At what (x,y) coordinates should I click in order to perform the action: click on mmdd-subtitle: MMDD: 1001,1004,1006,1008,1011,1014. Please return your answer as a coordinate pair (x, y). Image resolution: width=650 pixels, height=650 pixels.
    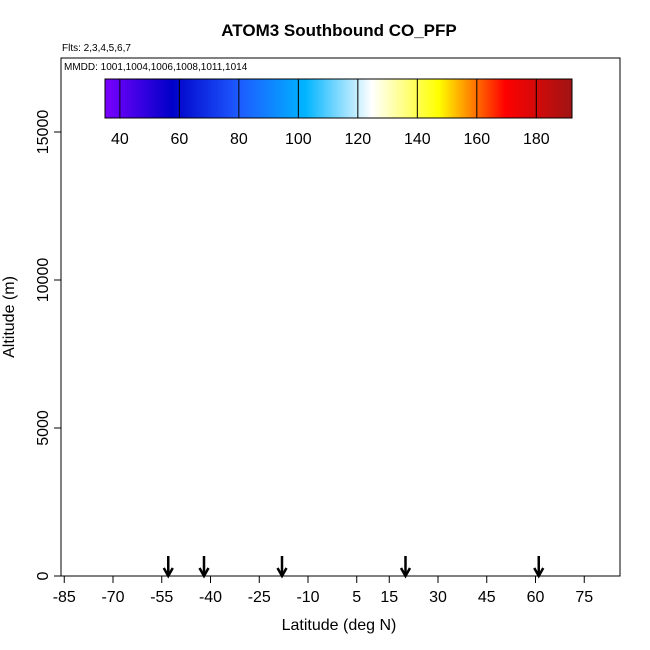
    Looking at the image, I should click on (156, 67).